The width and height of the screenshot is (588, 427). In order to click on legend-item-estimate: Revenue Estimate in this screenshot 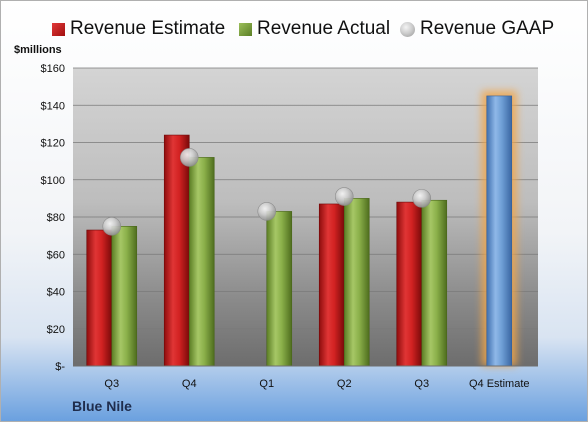, I will do `click(138, 29)`.